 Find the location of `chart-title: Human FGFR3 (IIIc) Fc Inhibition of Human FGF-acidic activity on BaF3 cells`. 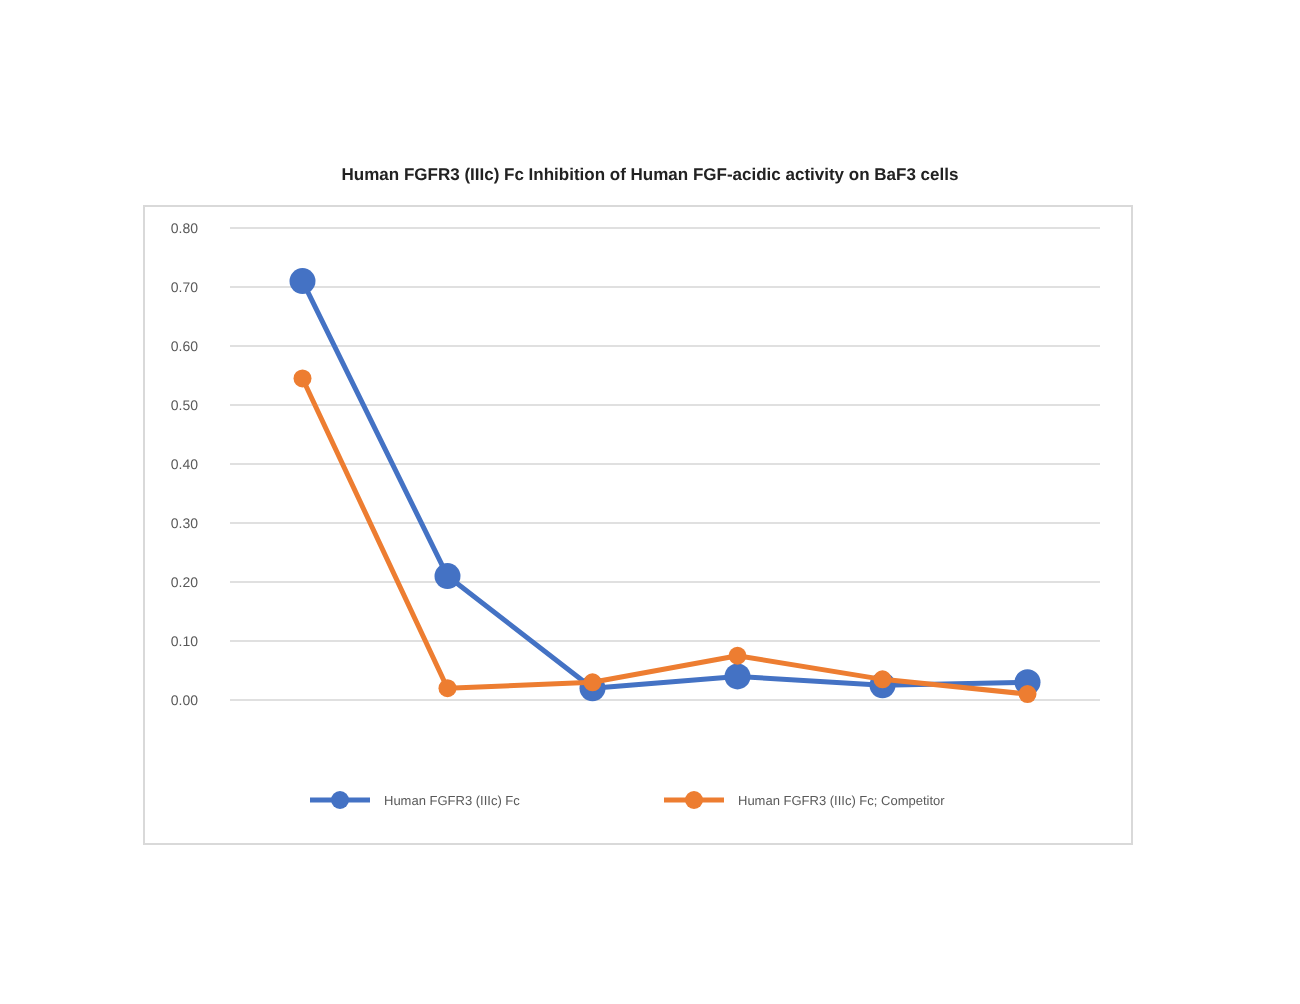

chart-title: Human FGFR3 (IIIc) Fc Inhibition of Human FGF-acidic activity on BaF3 cells is located at coordinates (650, 174).